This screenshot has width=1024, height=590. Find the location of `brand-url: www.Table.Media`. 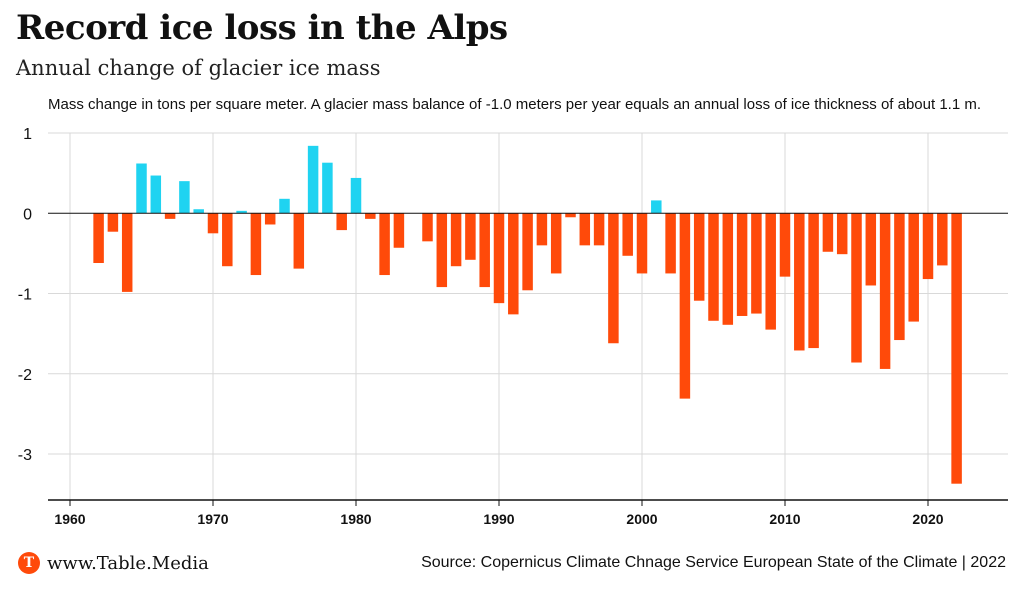

brand-url: www.Table.Media is located at coordinates (128, 563).